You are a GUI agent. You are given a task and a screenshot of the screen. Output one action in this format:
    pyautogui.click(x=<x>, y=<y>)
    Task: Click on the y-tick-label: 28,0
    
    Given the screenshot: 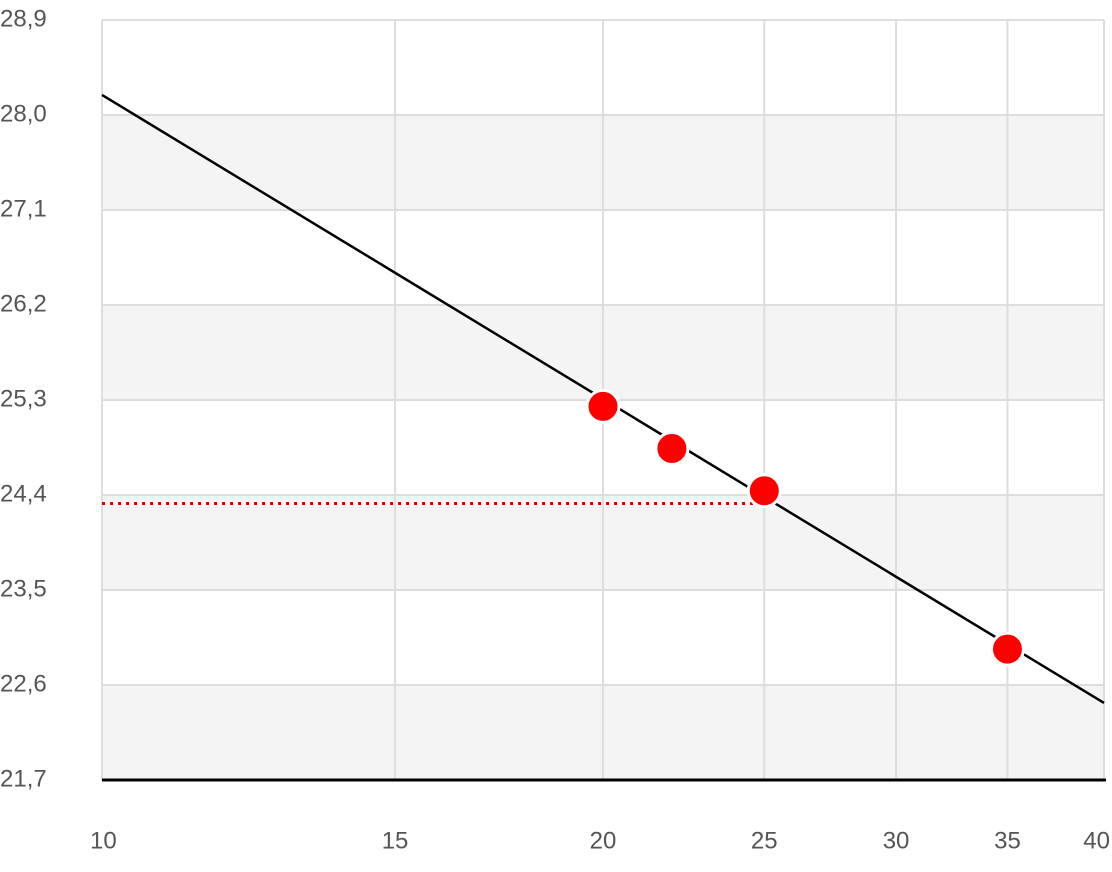 What is the action you would take?
    pyautogui.click(x=23, y=113)
    